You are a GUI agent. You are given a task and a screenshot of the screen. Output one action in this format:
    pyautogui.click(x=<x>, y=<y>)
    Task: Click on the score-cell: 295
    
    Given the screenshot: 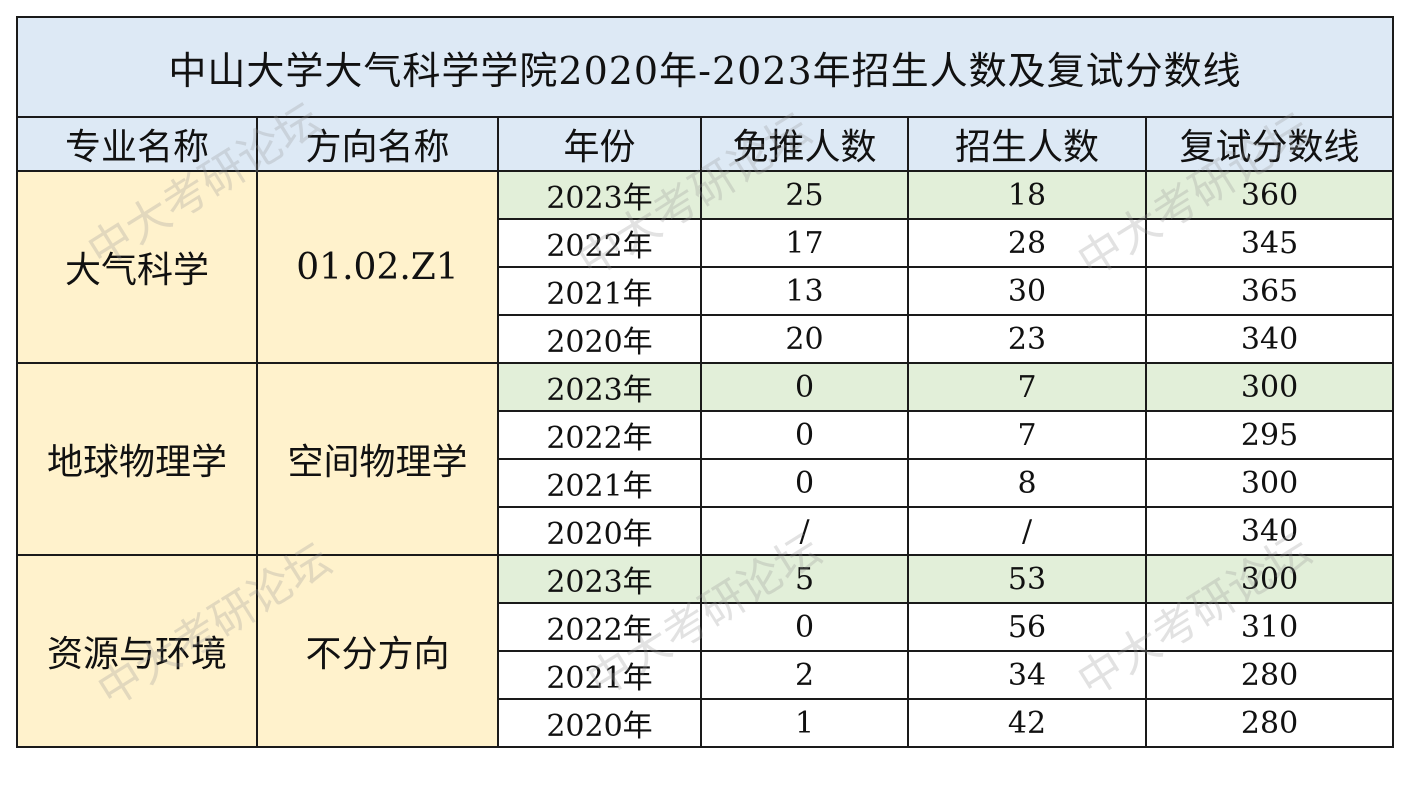 What is the action you would take?
    pyautogui.click(x=1269, y=435)
    